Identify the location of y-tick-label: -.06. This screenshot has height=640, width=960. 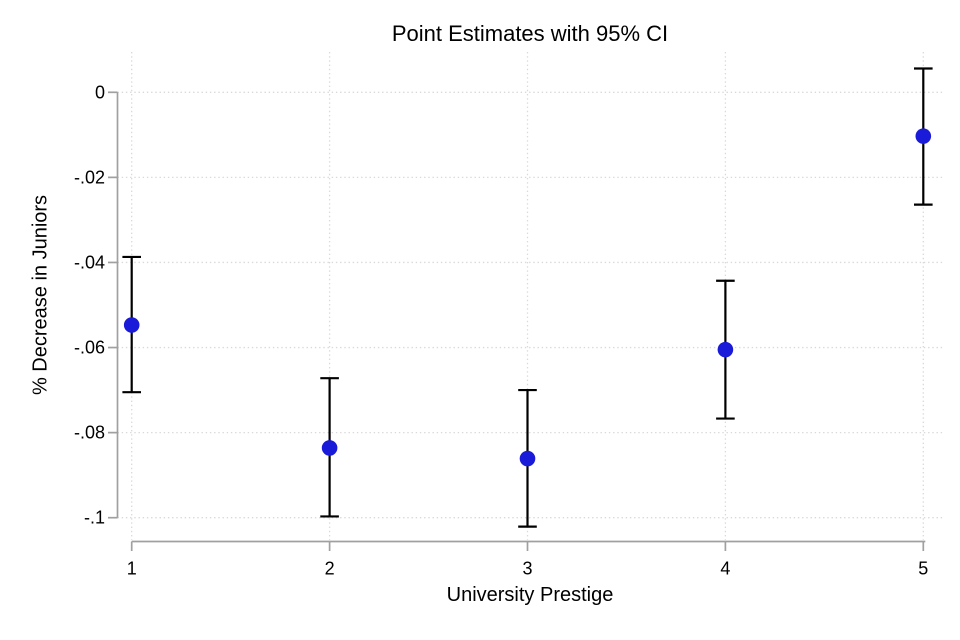
(89, 348).